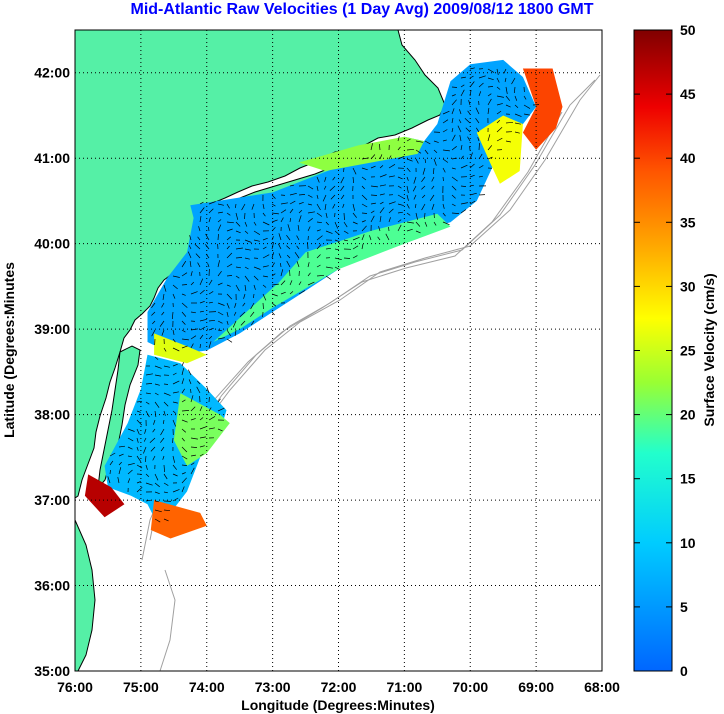 Image resolution: width=724 pixels, height=714 pixels. Describe the element at coordinates (470, 687) in the screenshot. I see `x-tick-label: 70:00` at that location.